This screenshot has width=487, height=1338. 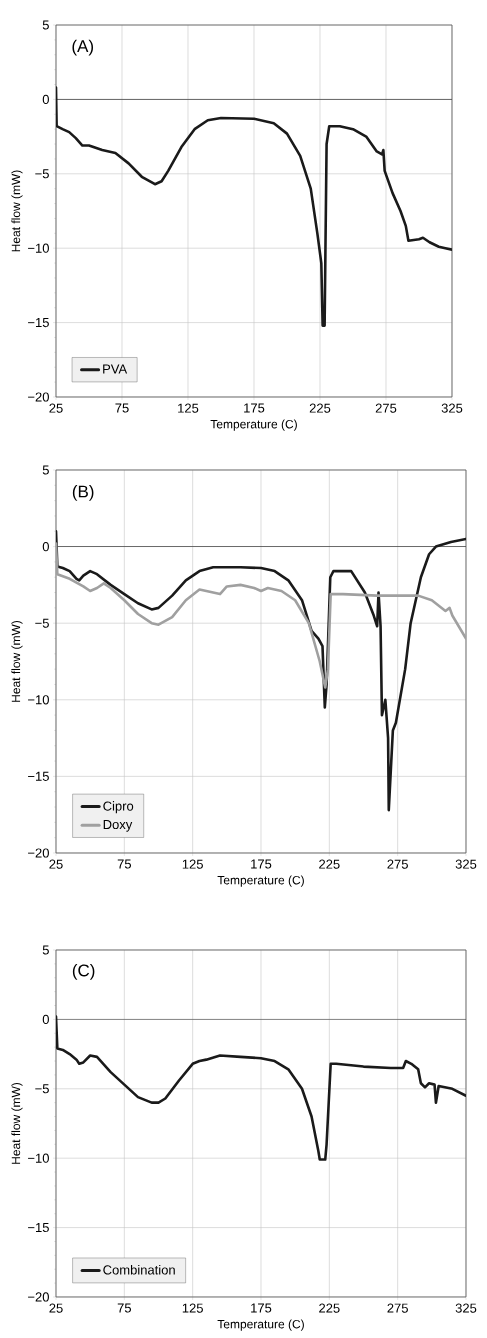 What do you see at coordinates (139, 1269) in the screenshot?
I see `legend-label: Combination` at bounding box center [139, 1269].